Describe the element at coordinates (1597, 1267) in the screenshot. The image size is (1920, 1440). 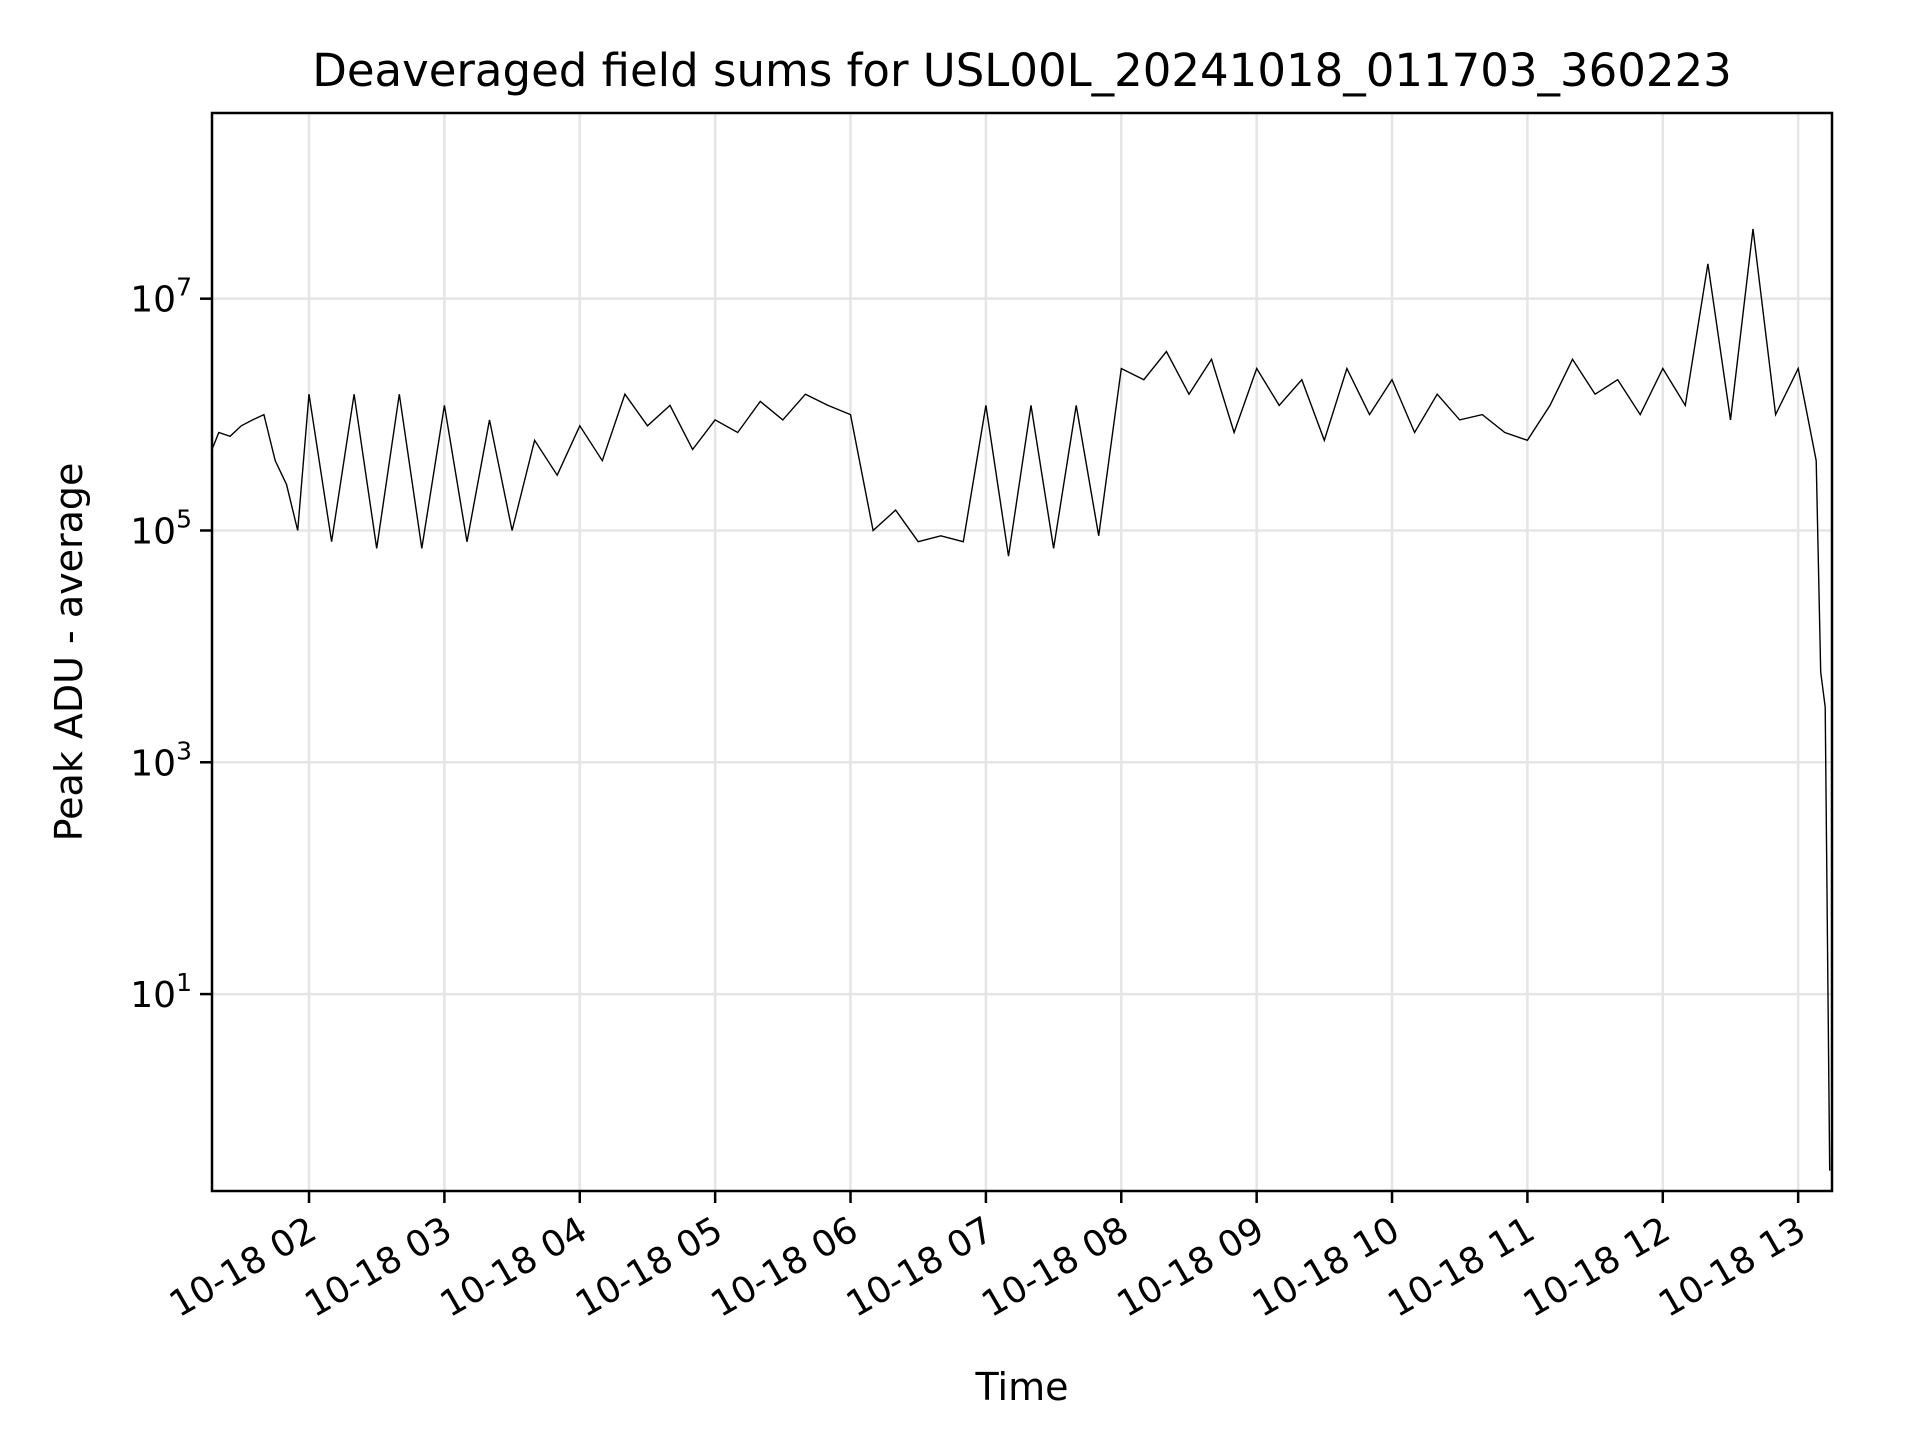
I see `x-tick-label: 10-18 12` at that location.